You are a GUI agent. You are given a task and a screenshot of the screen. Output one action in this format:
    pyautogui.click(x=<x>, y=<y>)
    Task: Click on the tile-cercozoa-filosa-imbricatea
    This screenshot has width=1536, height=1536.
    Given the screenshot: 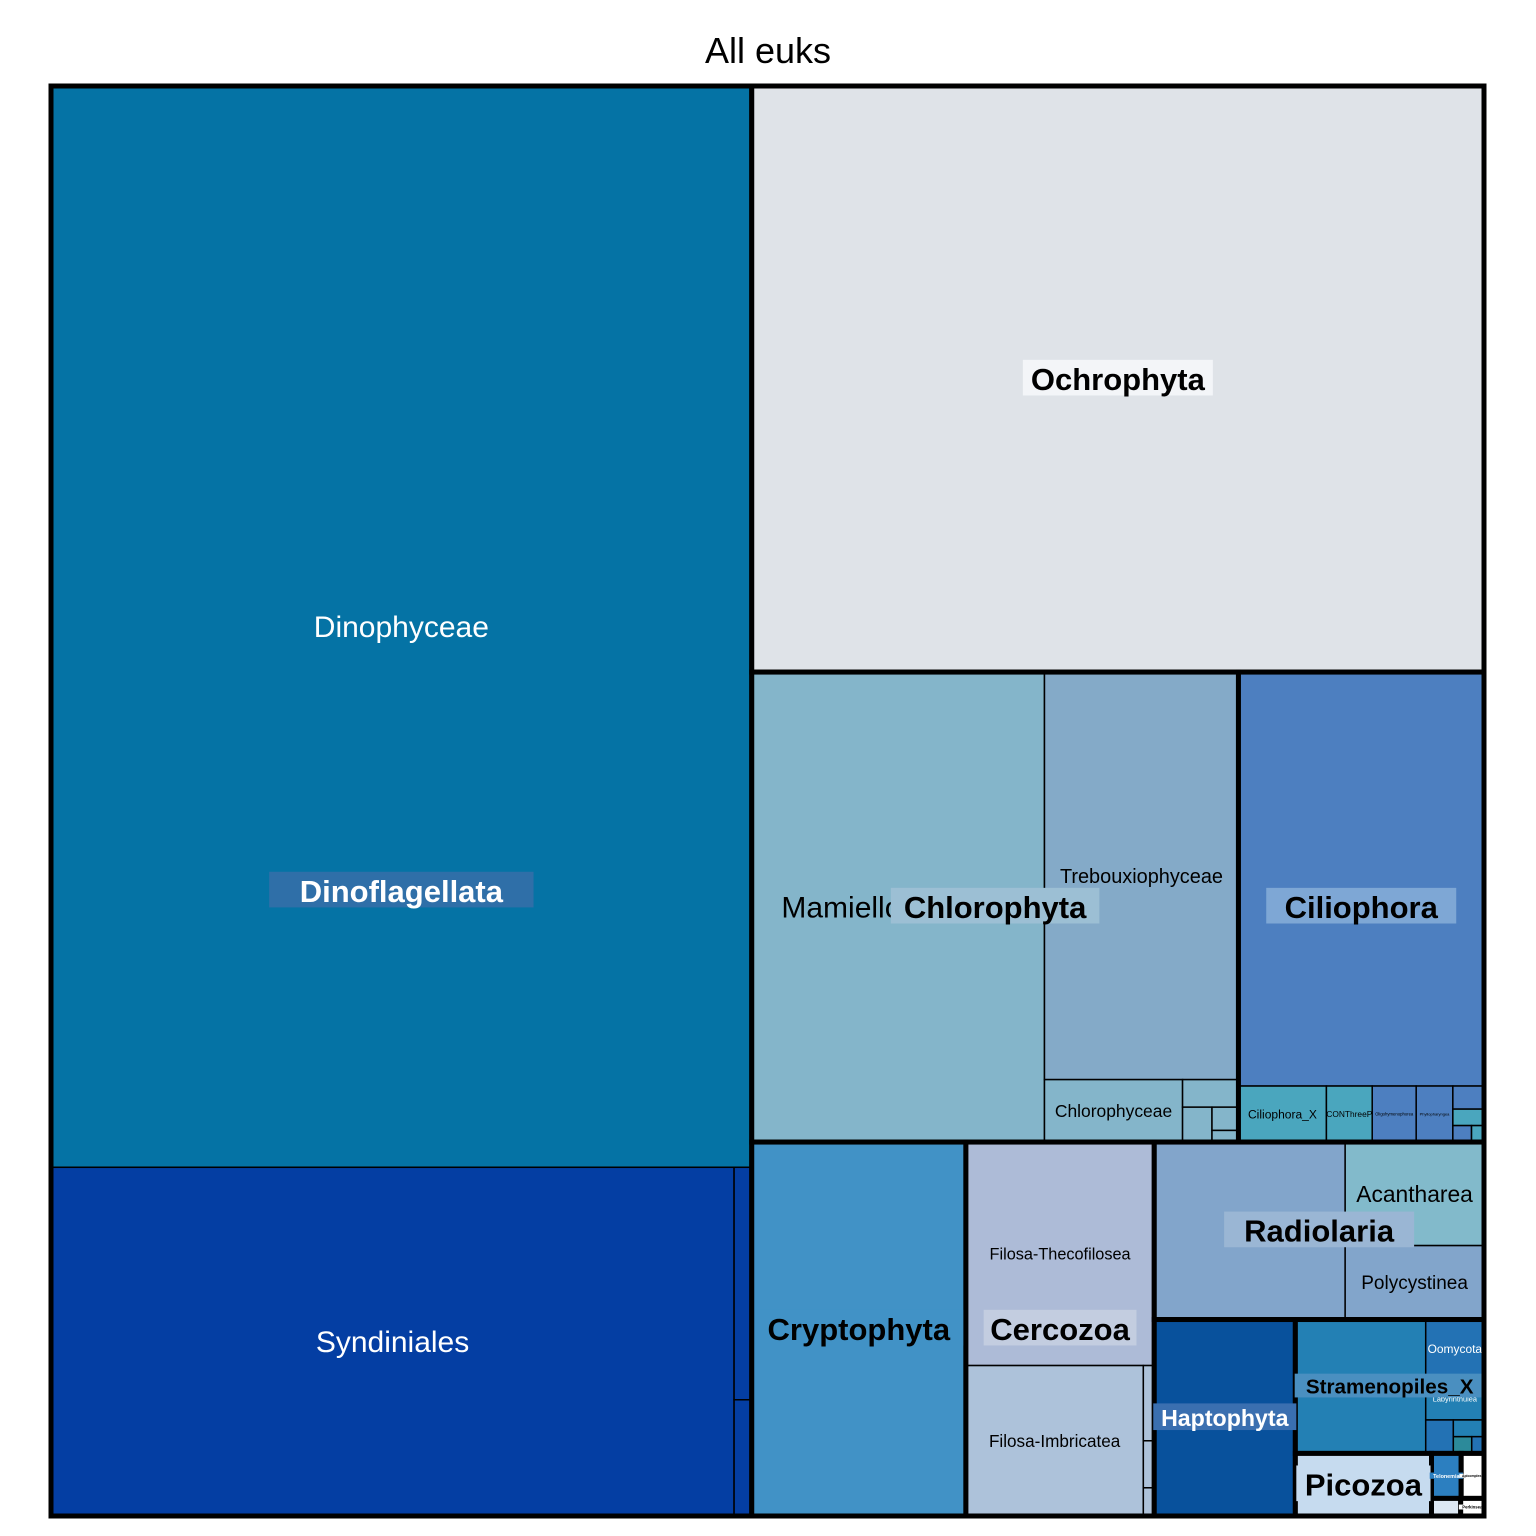 What is the action you would take?
    pyautogui.click(x=1055, y=1440)
    